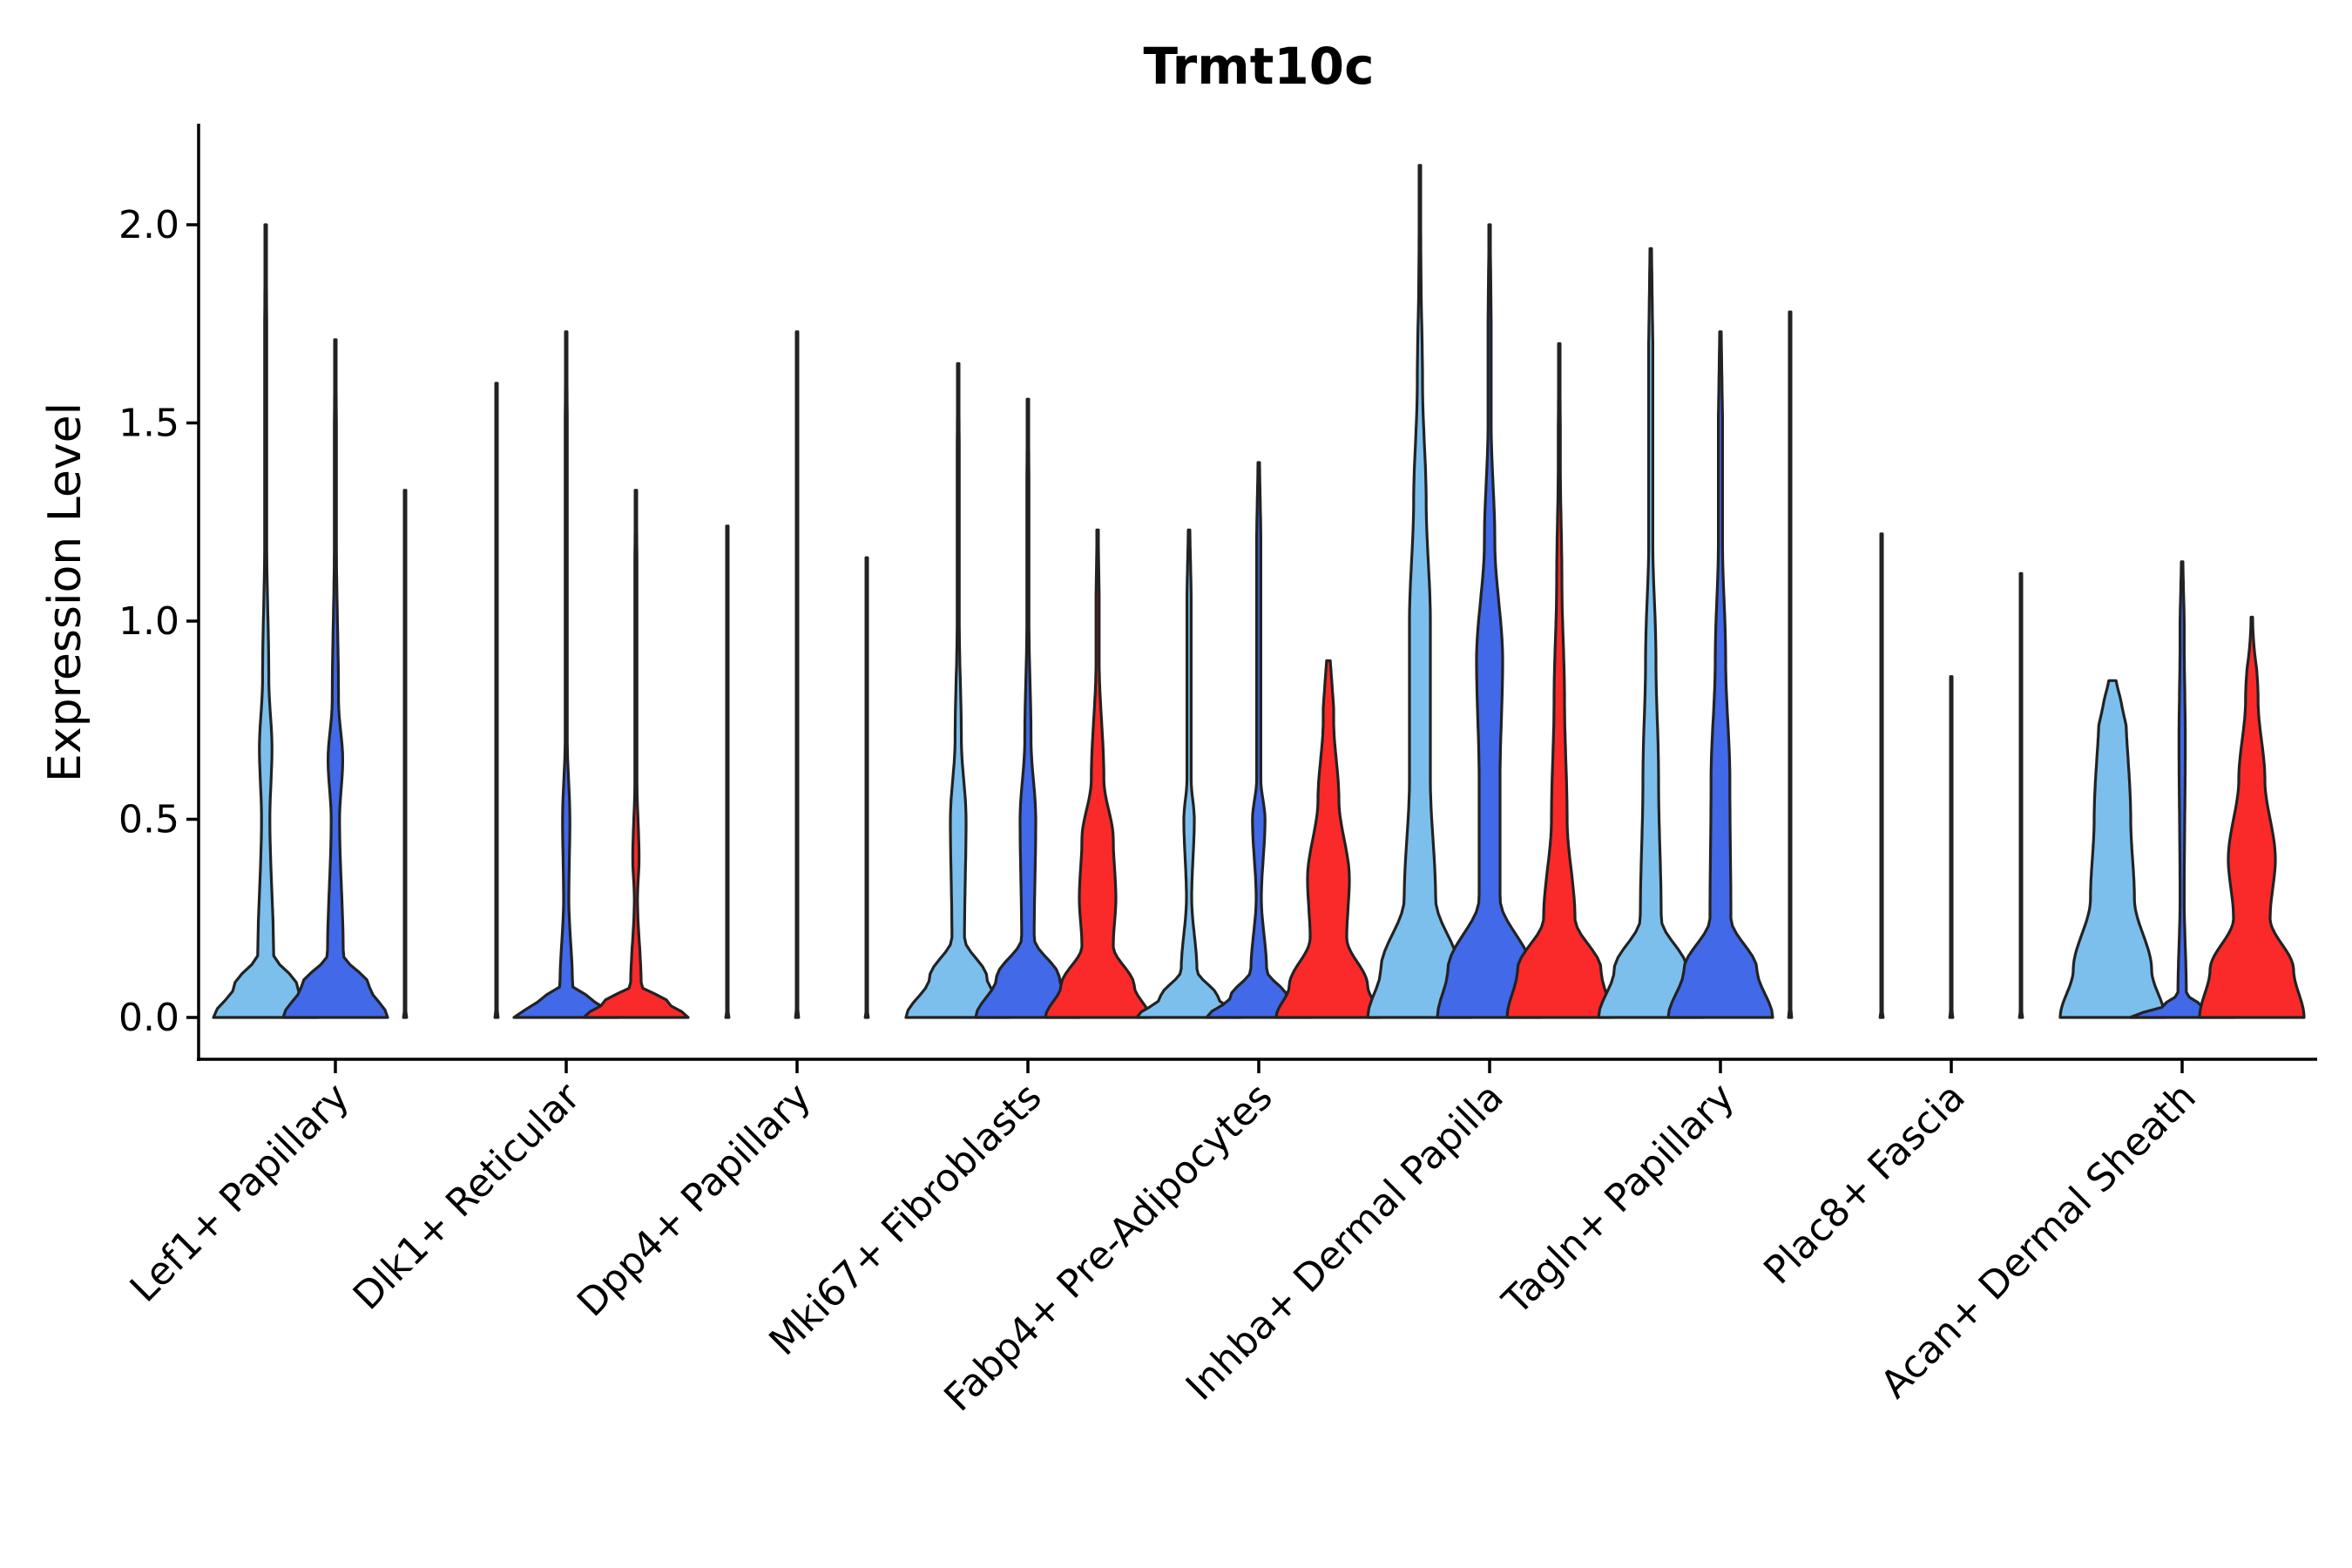 The height and width of the screenshot is (1568, 2352). I want to click on x-tick-label: Plac8+ Fascia, so click(1865, 1184).